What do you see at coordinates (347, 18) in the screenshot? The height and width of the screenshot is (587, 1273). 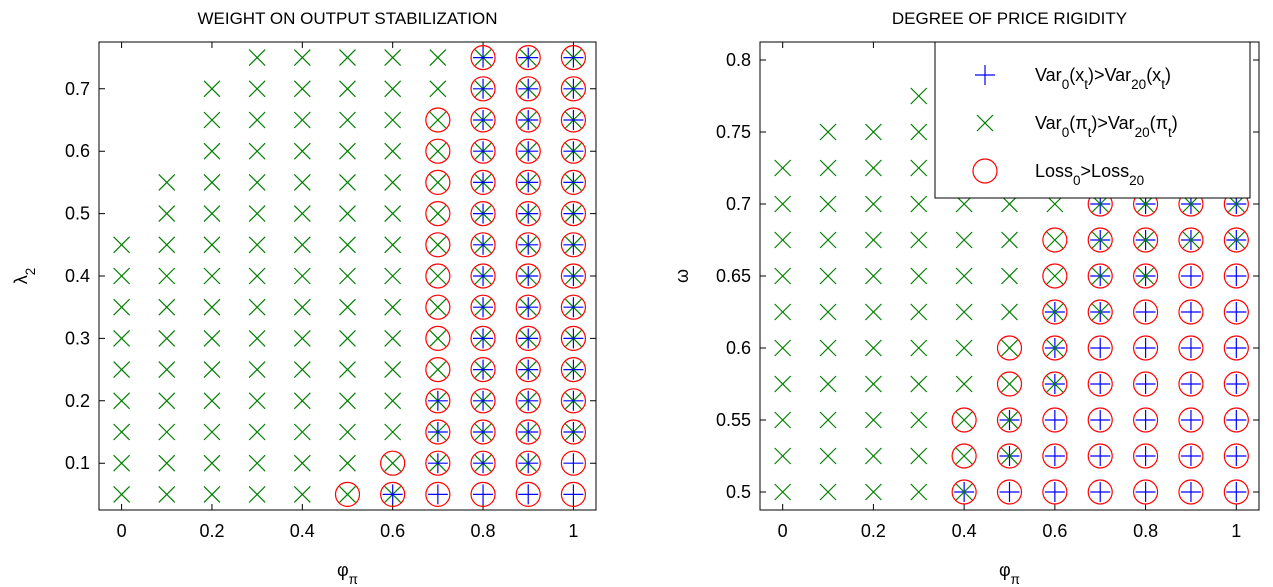 I see `chart-title: WEIGHT ON OUTPUT STABILIZATION` at bounding box center [347, 18].